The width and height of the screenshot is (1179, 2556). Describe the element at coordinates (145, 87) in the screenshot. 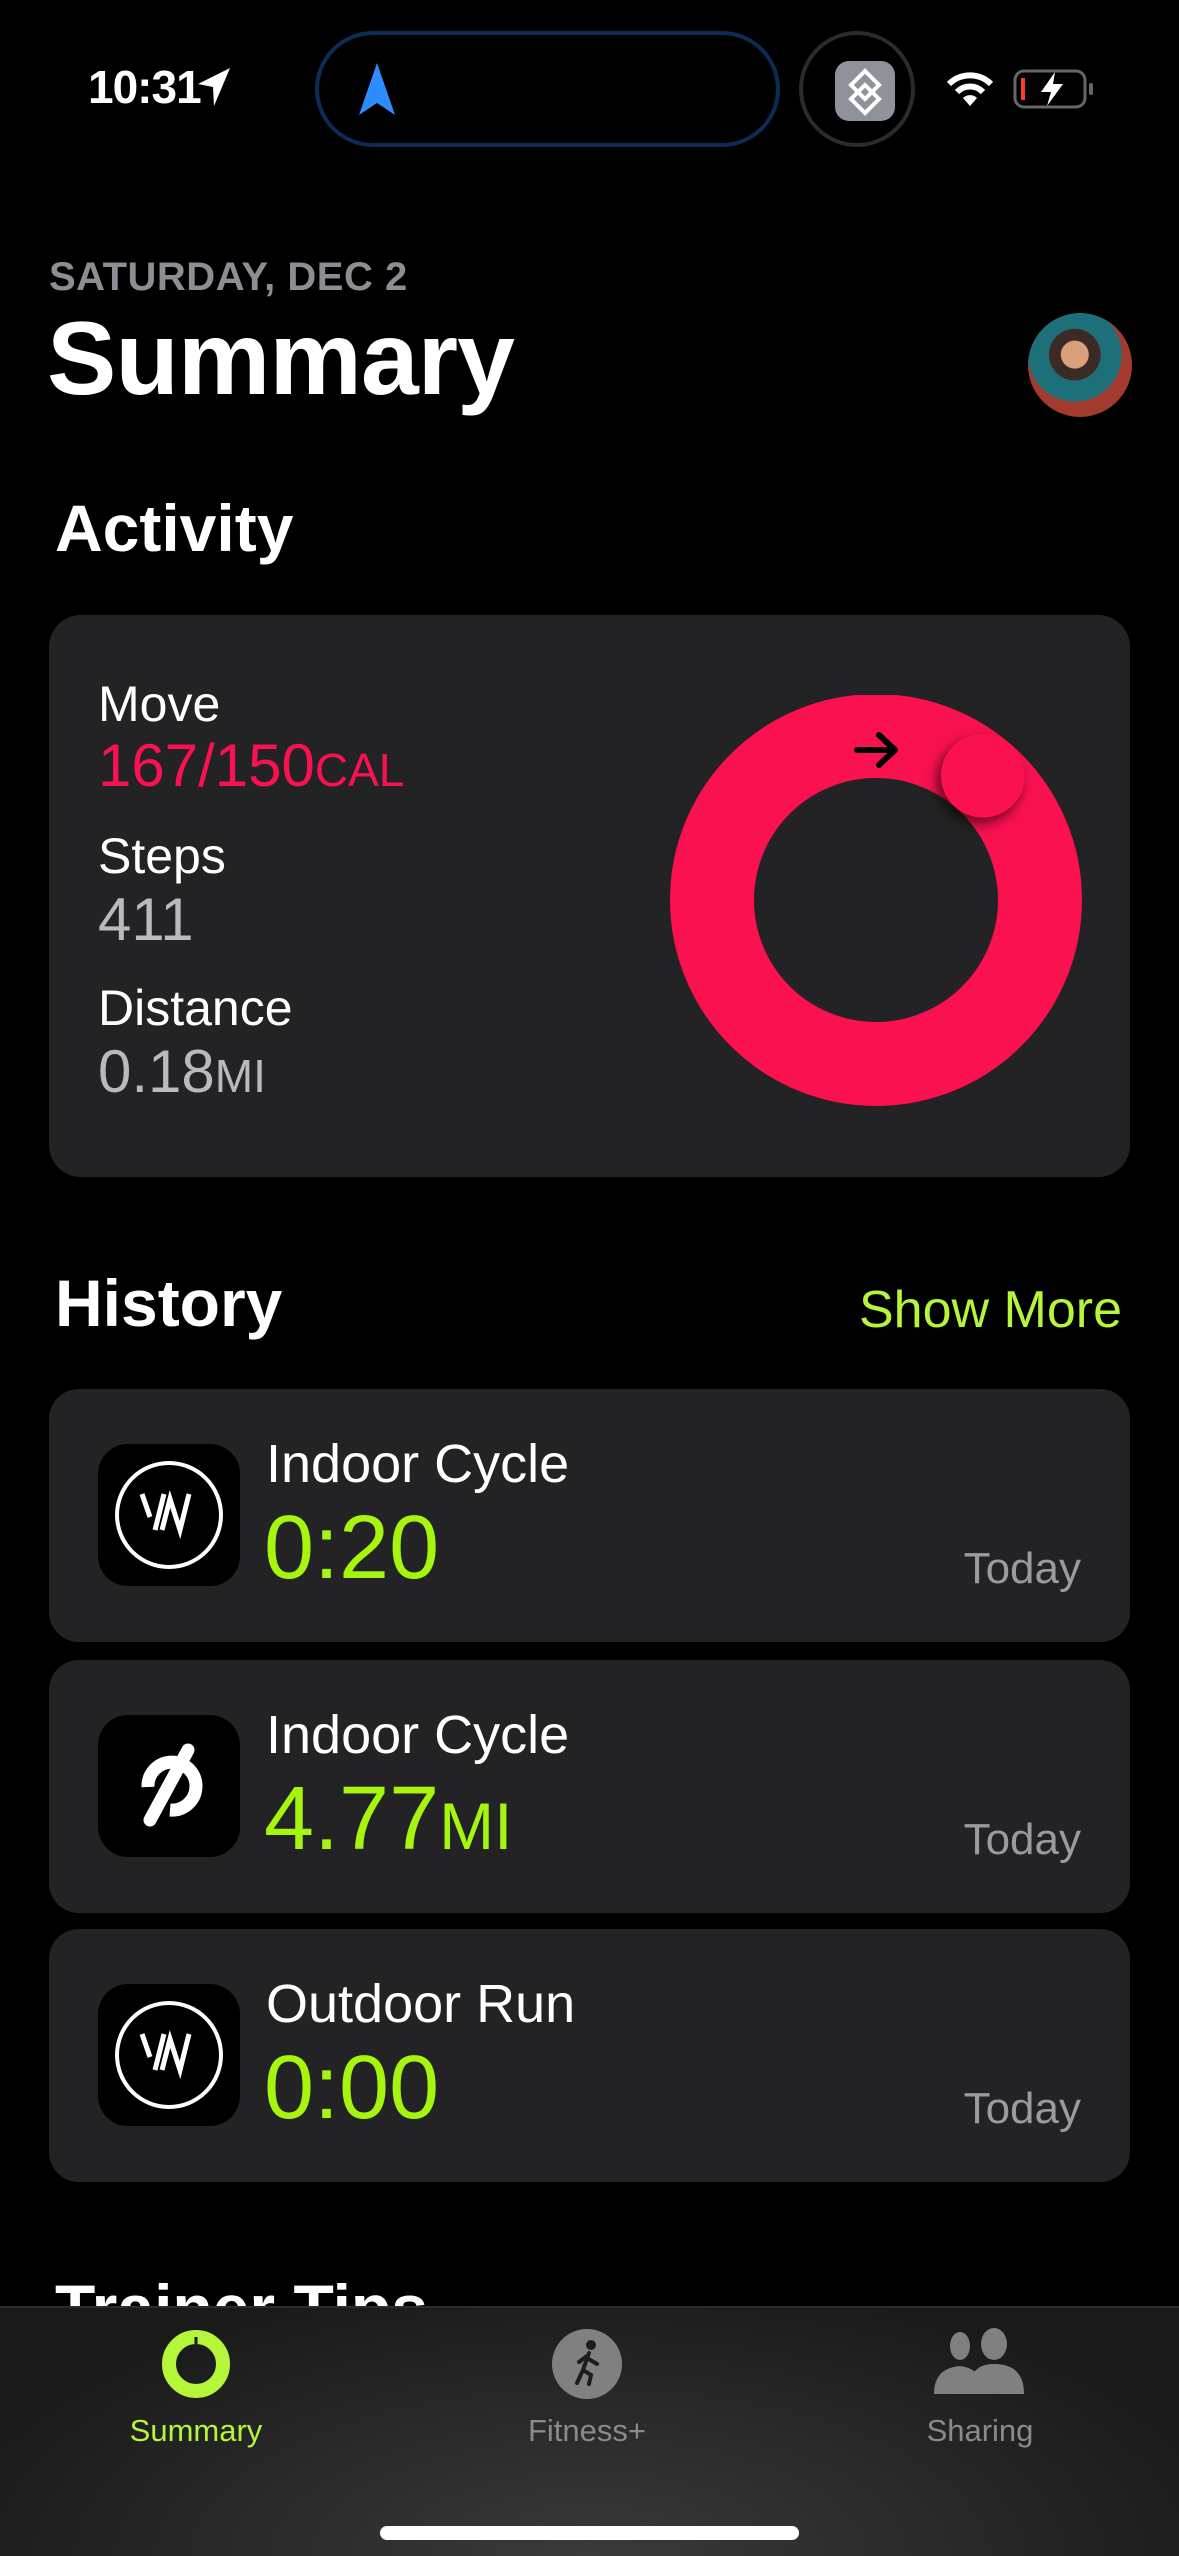

I see `status-time: 10:31` at that location.